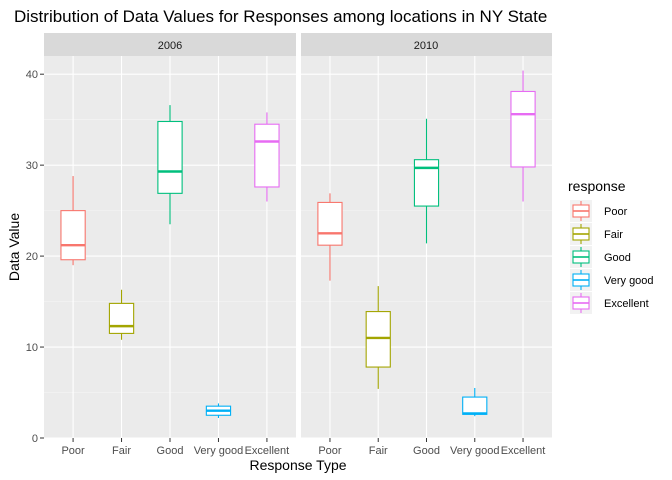 The width and height of the screenshot is (672, 480). Describe the element at coordinates (297, 465) in the screenshot. I see `x-axis-label: Response Type` at that location.